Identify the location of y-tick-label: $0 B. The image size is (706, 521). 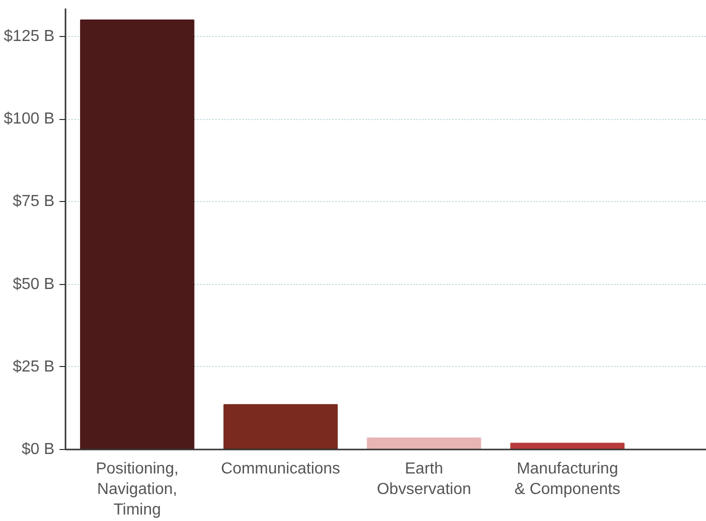
(38, 449).